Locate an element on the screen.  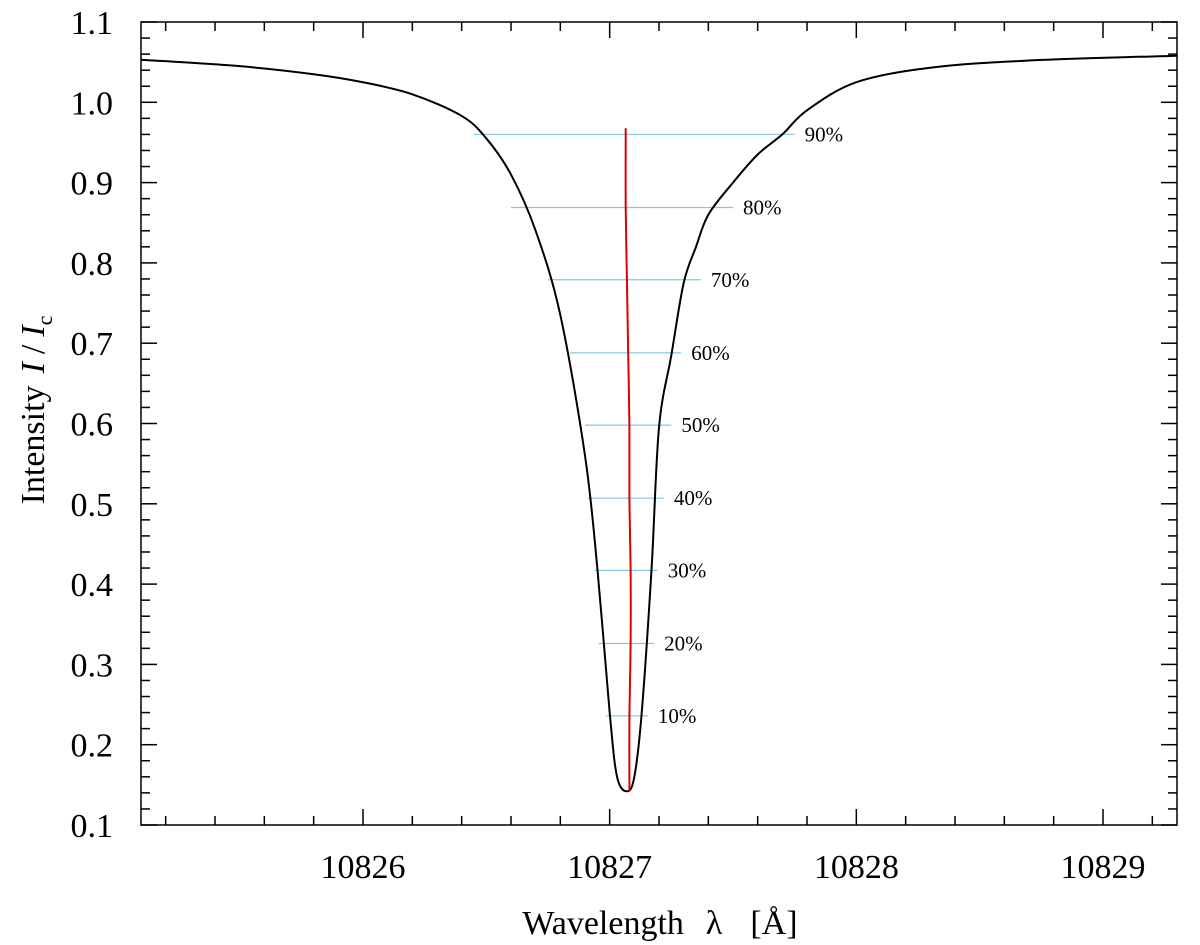
x-tick-label: 10826 is located at coordinates (363, 867).